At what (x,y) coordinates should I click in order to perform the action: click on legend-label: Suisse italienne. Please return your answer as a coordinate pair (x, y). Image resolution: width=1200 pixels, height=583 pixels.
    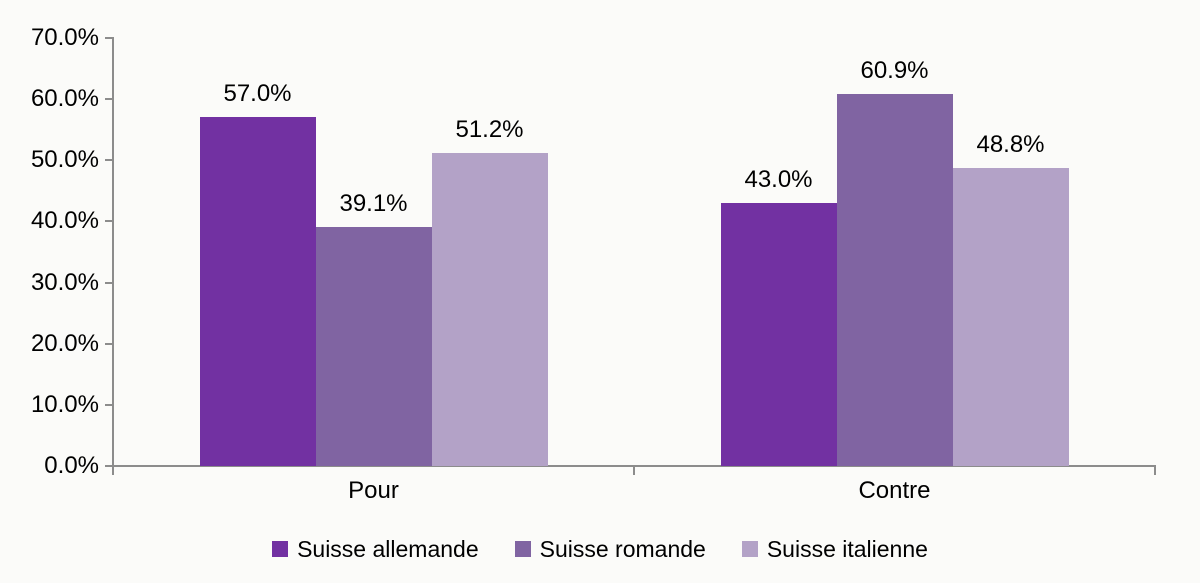
    Looking at the image, I should click on (847, 549).